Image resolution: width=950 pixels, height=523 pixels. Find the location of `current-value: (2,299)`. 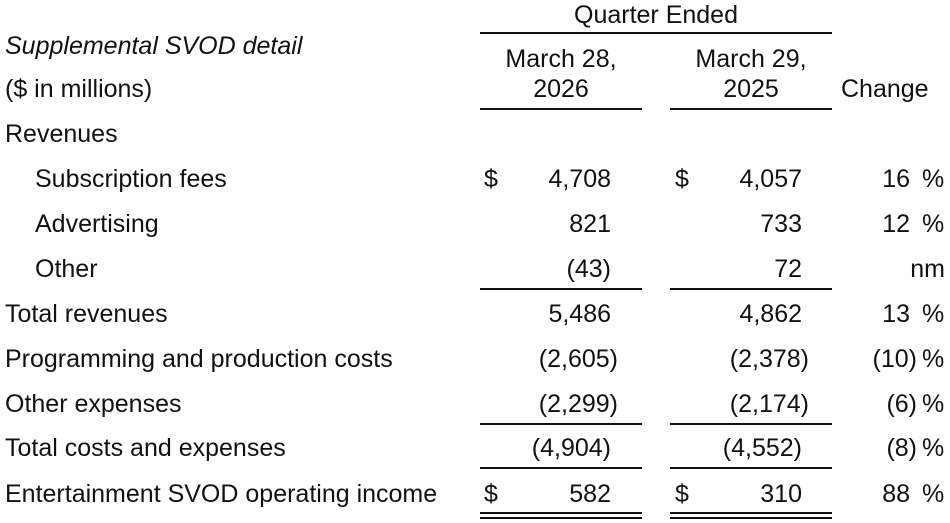

current-value: (2,299) is located at coordinates (578, 404).